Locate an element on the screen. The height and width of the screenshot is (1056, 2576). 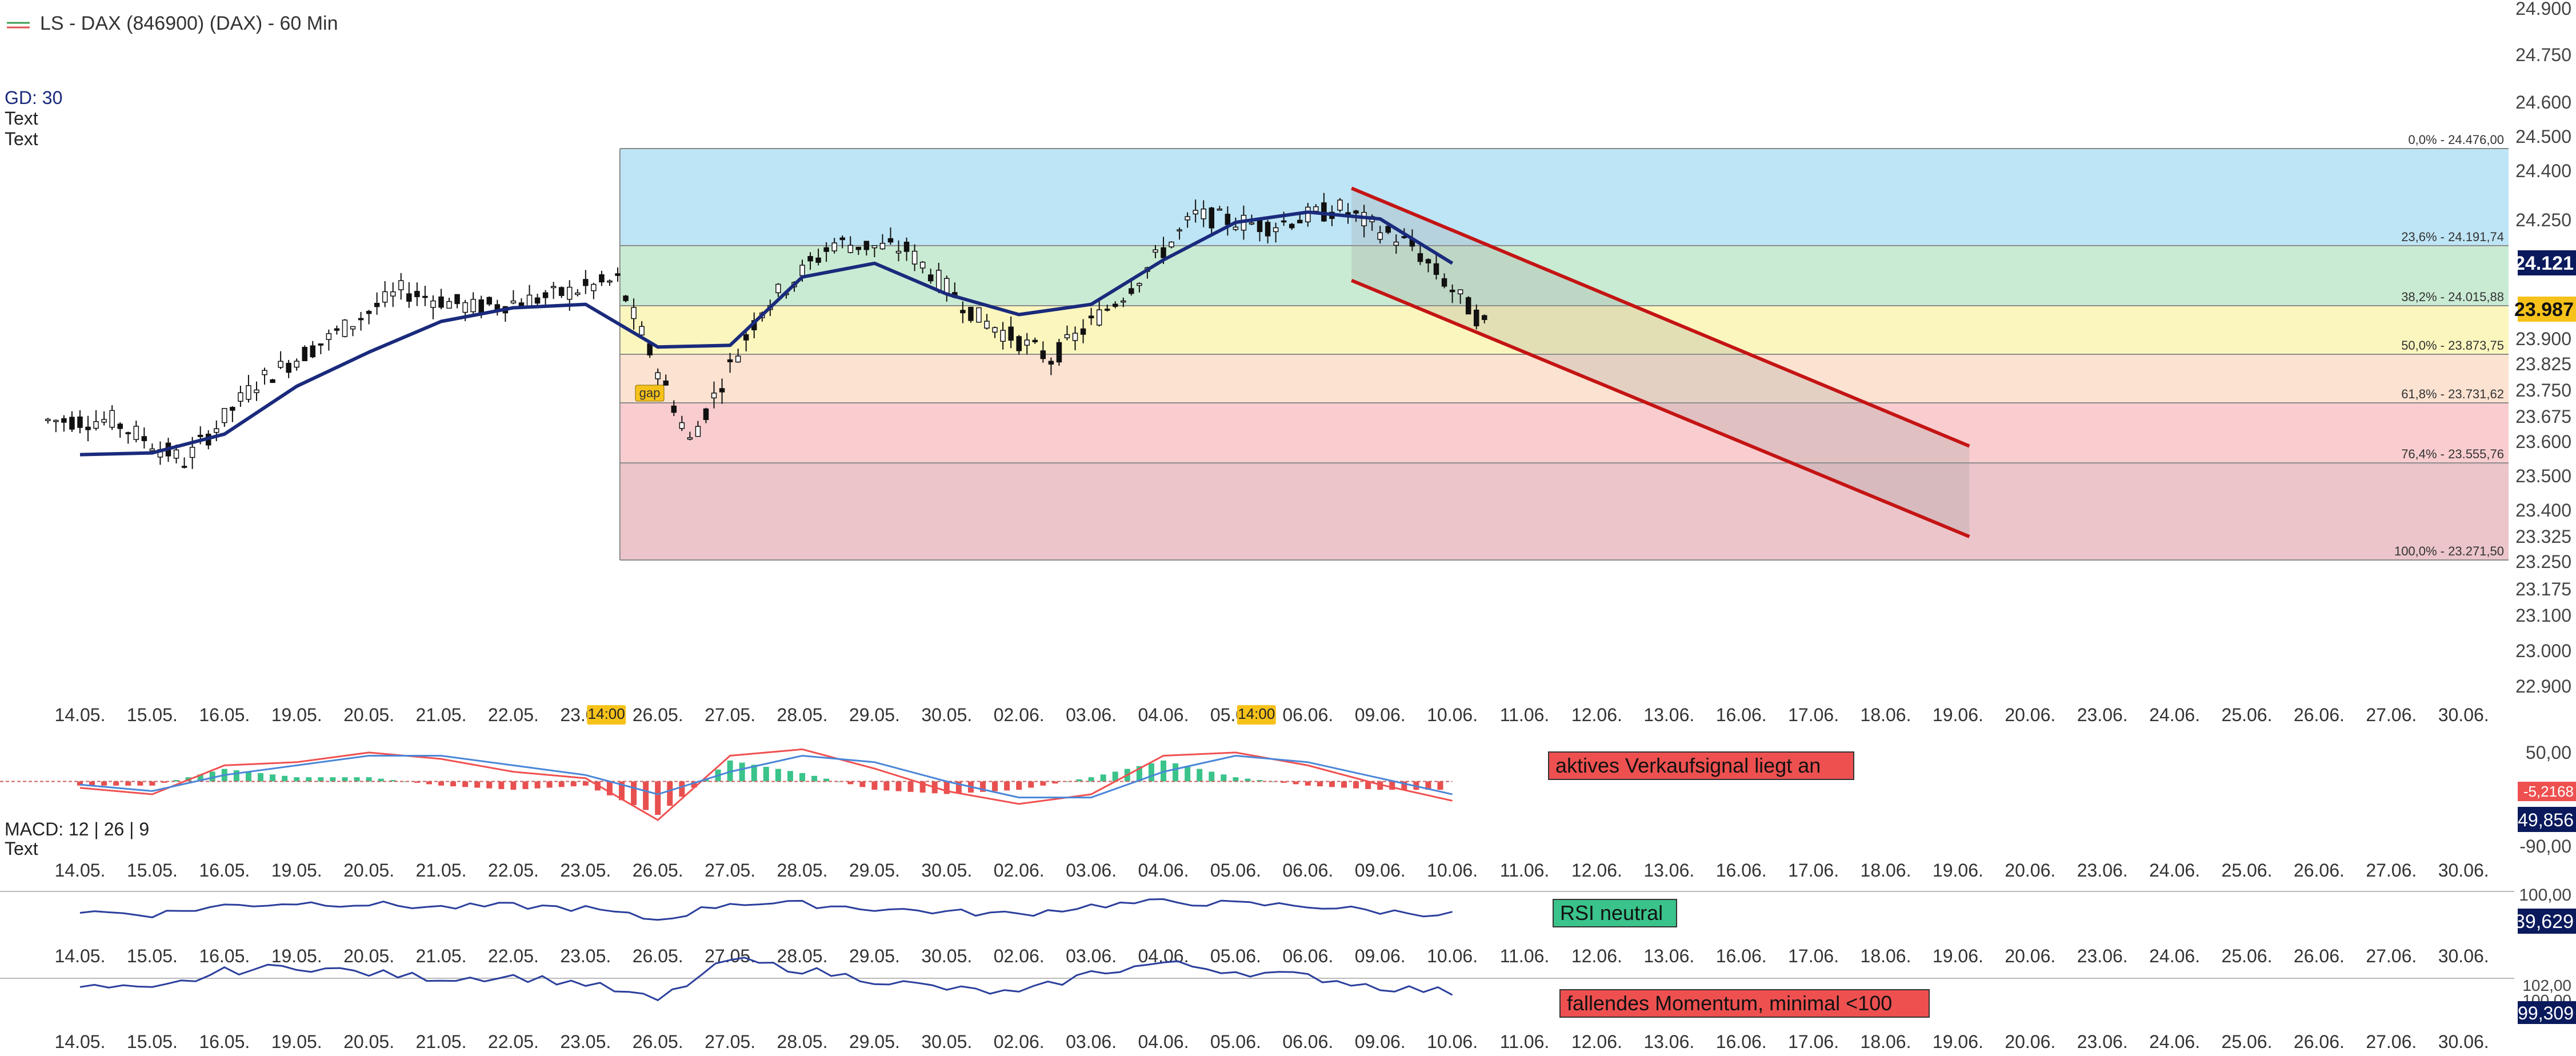
price-tick: 22.900 is located at coordinates (2543, 686).